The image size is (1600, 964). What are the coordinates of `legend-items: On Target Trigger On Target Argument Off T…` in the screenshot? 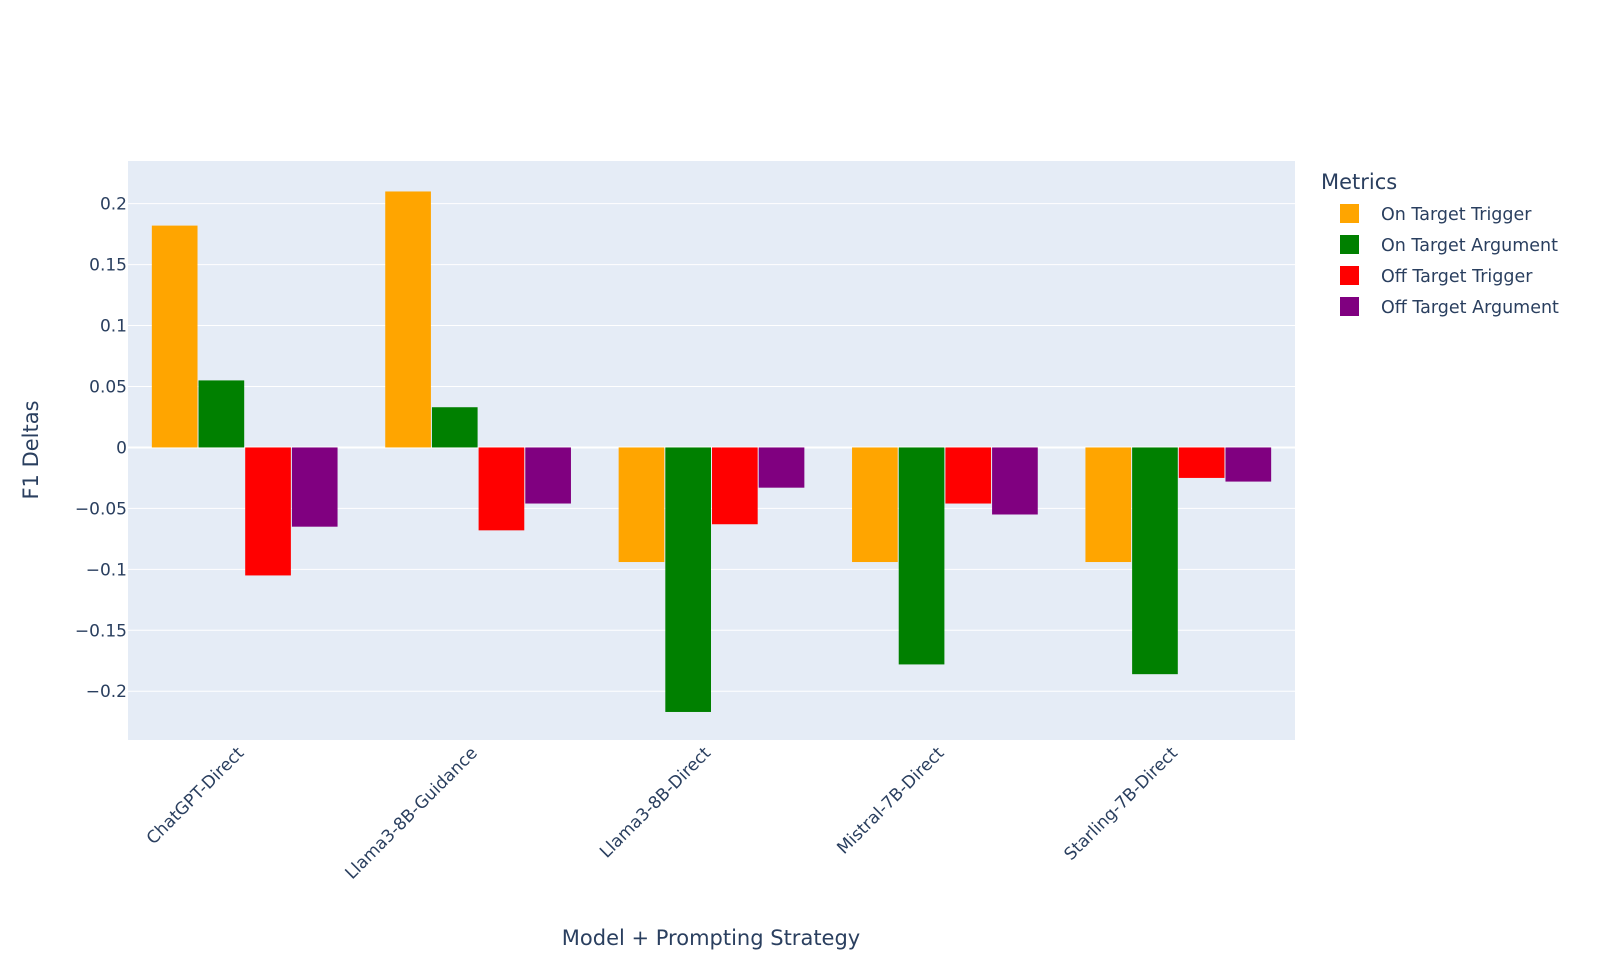 It's located at (1449, 261).